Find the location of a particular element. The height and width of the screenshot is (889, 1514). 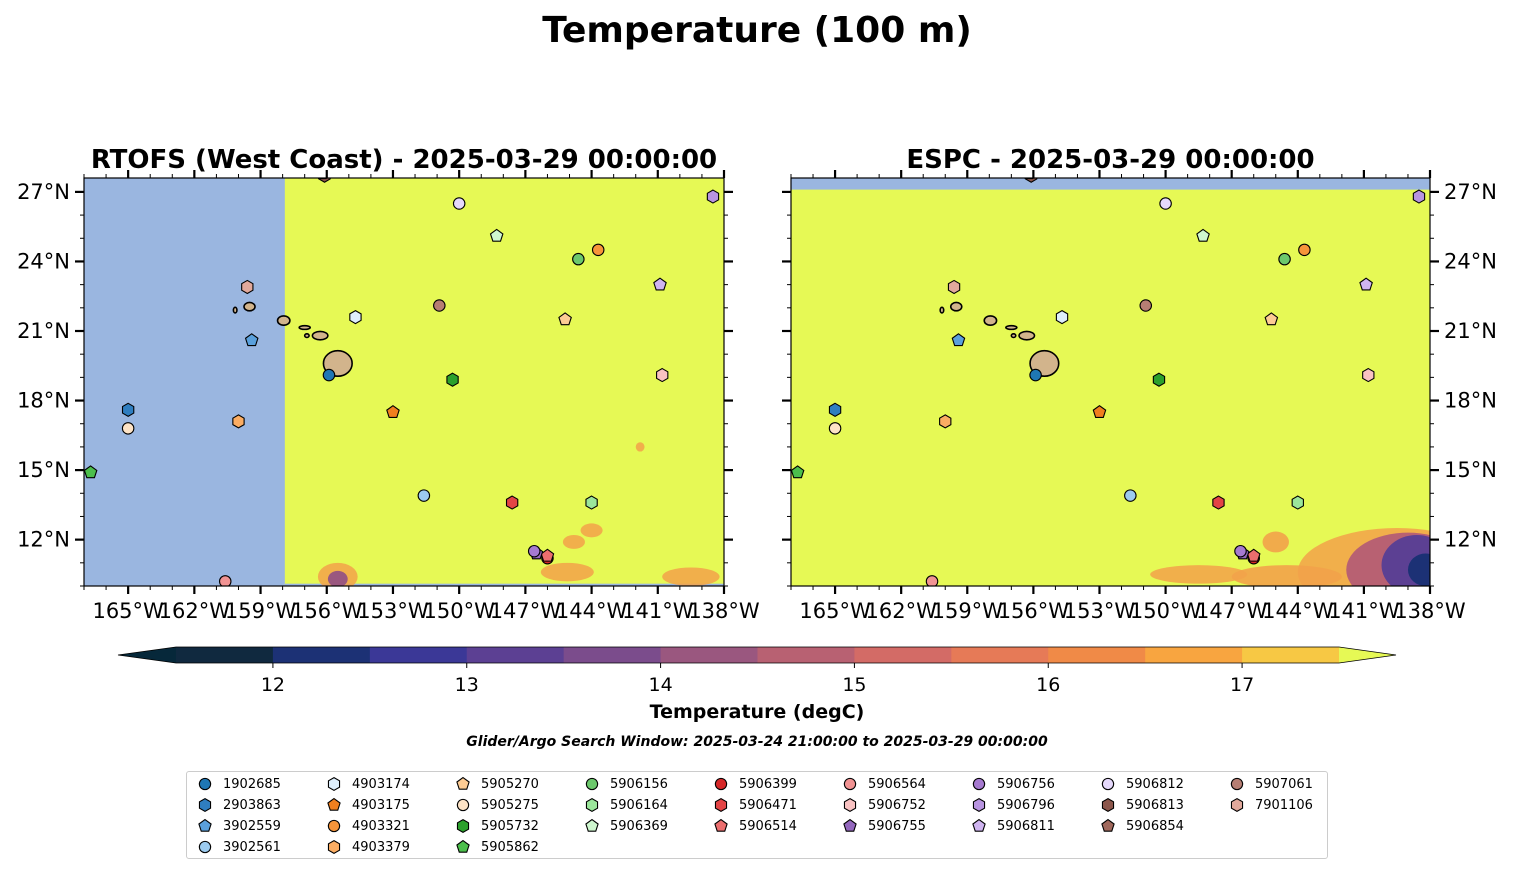

colorbar-outline is located at coordinates (757, 655).